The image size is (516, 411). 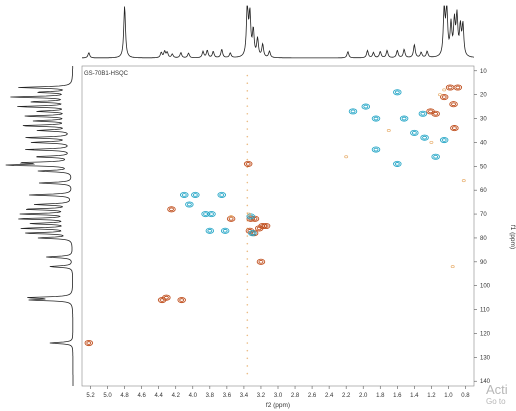 I want to click on y-tick-label: 140, so click(x=485, y=382).